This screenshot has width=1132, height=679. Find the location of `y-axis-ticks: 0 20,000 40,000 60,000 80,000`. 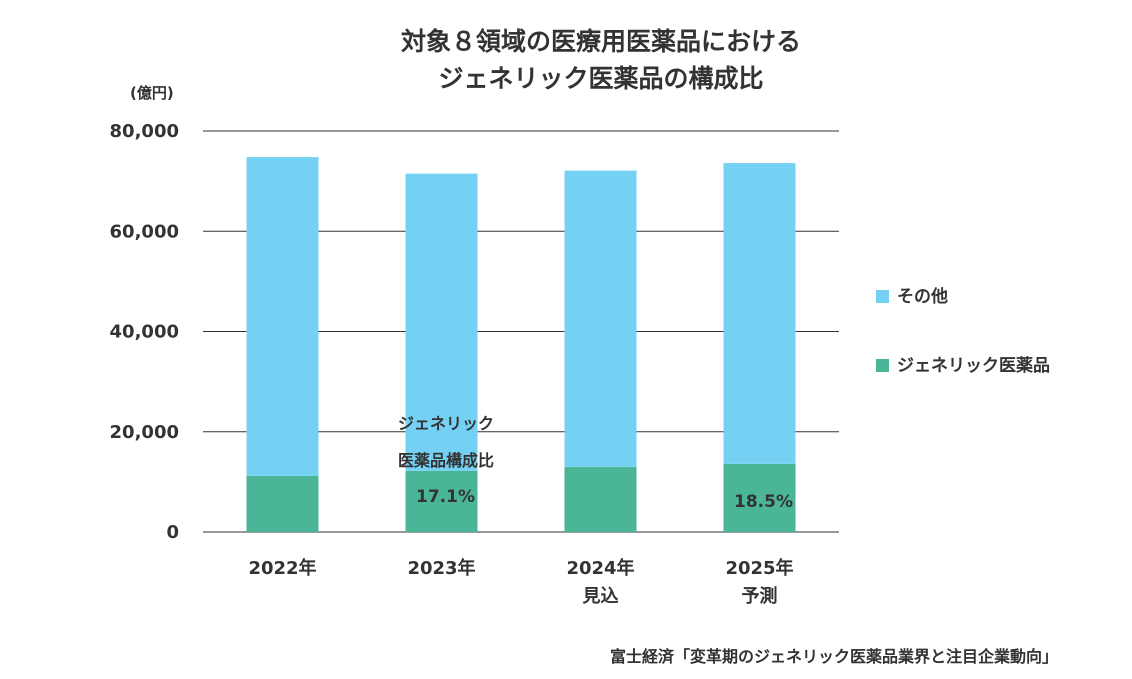

y-axis-ticks: 0 20,000 40,000 60,000 80,000 is located at coordinates (144, 332).